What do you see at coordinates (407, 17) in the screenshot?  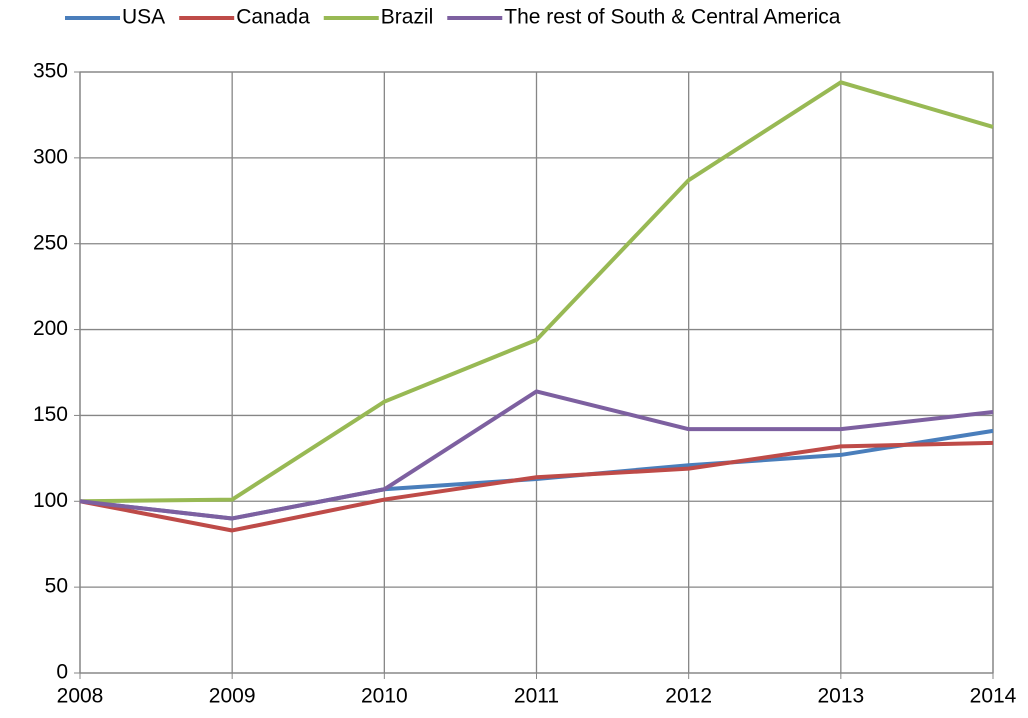 I see `legend-label: Brazil` at bounding box center [407, 17].